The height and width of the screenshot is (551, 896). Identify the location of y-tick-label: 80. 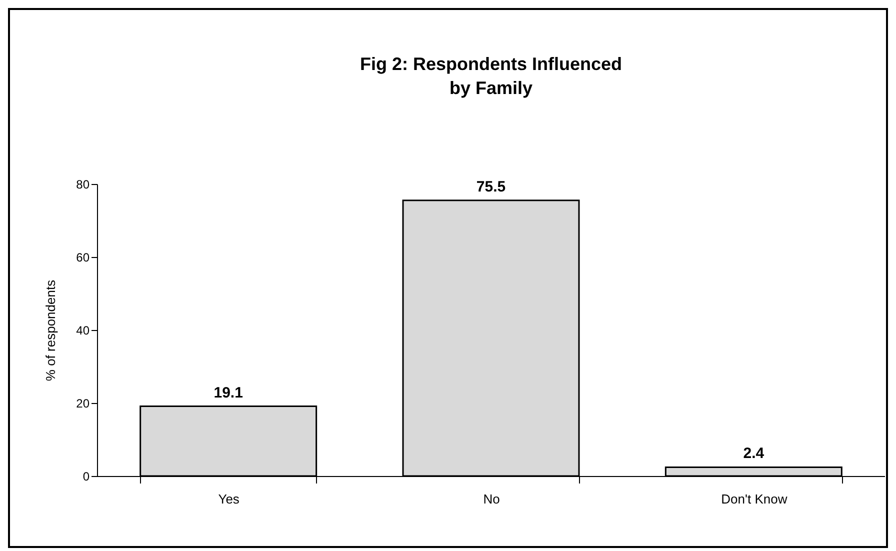
(83, 185).